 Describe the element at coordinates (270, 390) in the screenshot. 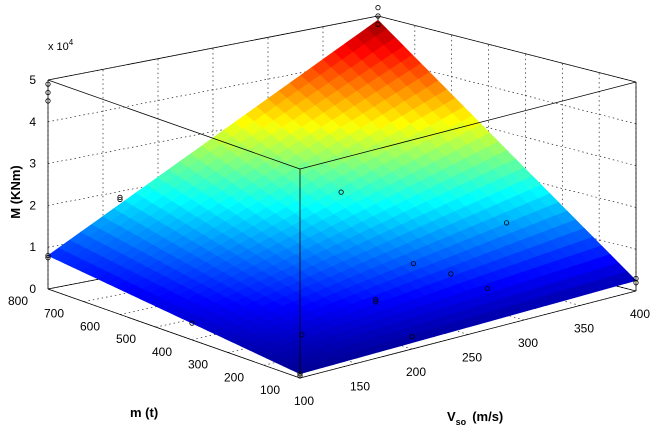

I see `y-tick-label: 100` at that location.